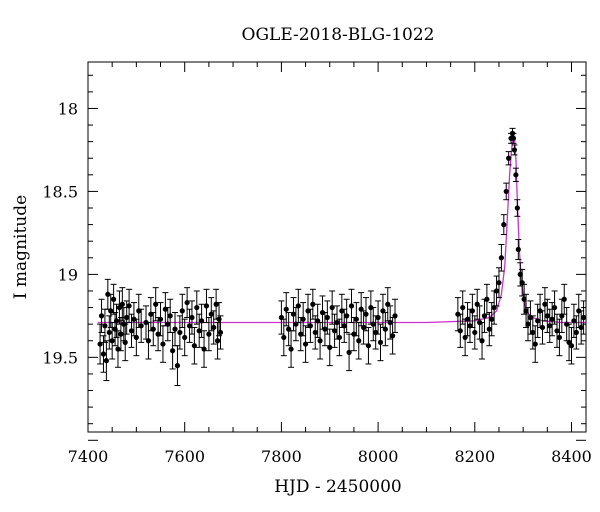 This screenshot has height=512, width=600. Describe the element at coordinates (378, 456) in the screenshot. I see `x-tick-label: 8000` at that location.